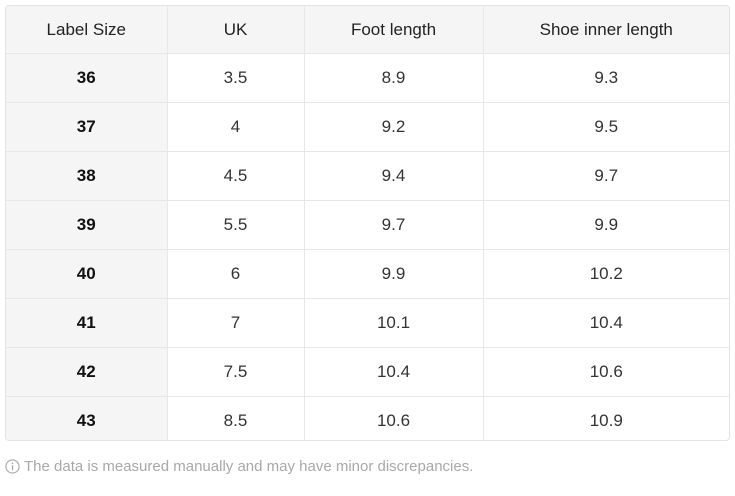  Describe the element at coordinates (394, 176) in the screenshot. I see `foot-length-cell: 9.4` at that location.